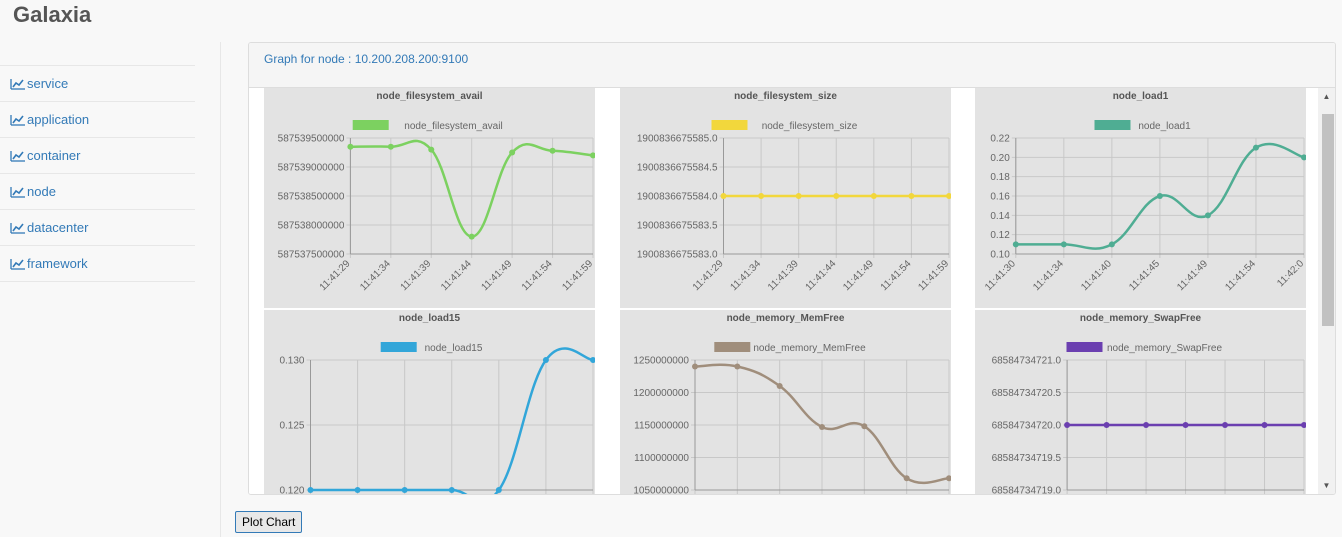 Image resolution: width=1342 pixels, height=537 pixels. What do you see at coordinates (1326, 485) in the screenshot?
I see `scroll-down-icon: ▼` at bounding box center [1326, 485].